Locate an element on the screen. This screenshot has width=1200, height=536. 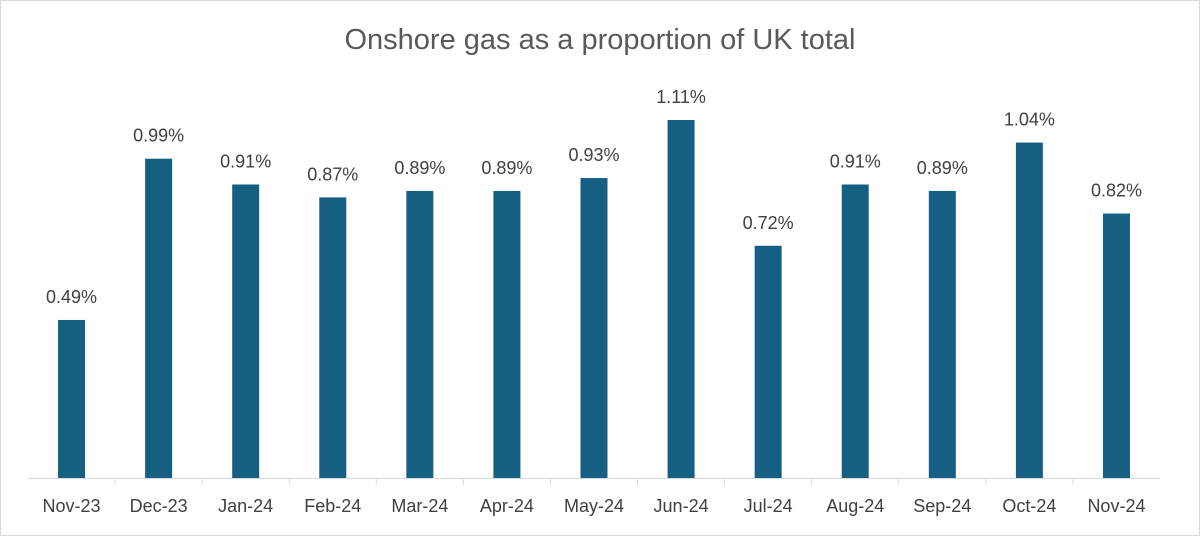
x-tick-label-oct-24: Oct-24 is located at coordinates (1029, 506).